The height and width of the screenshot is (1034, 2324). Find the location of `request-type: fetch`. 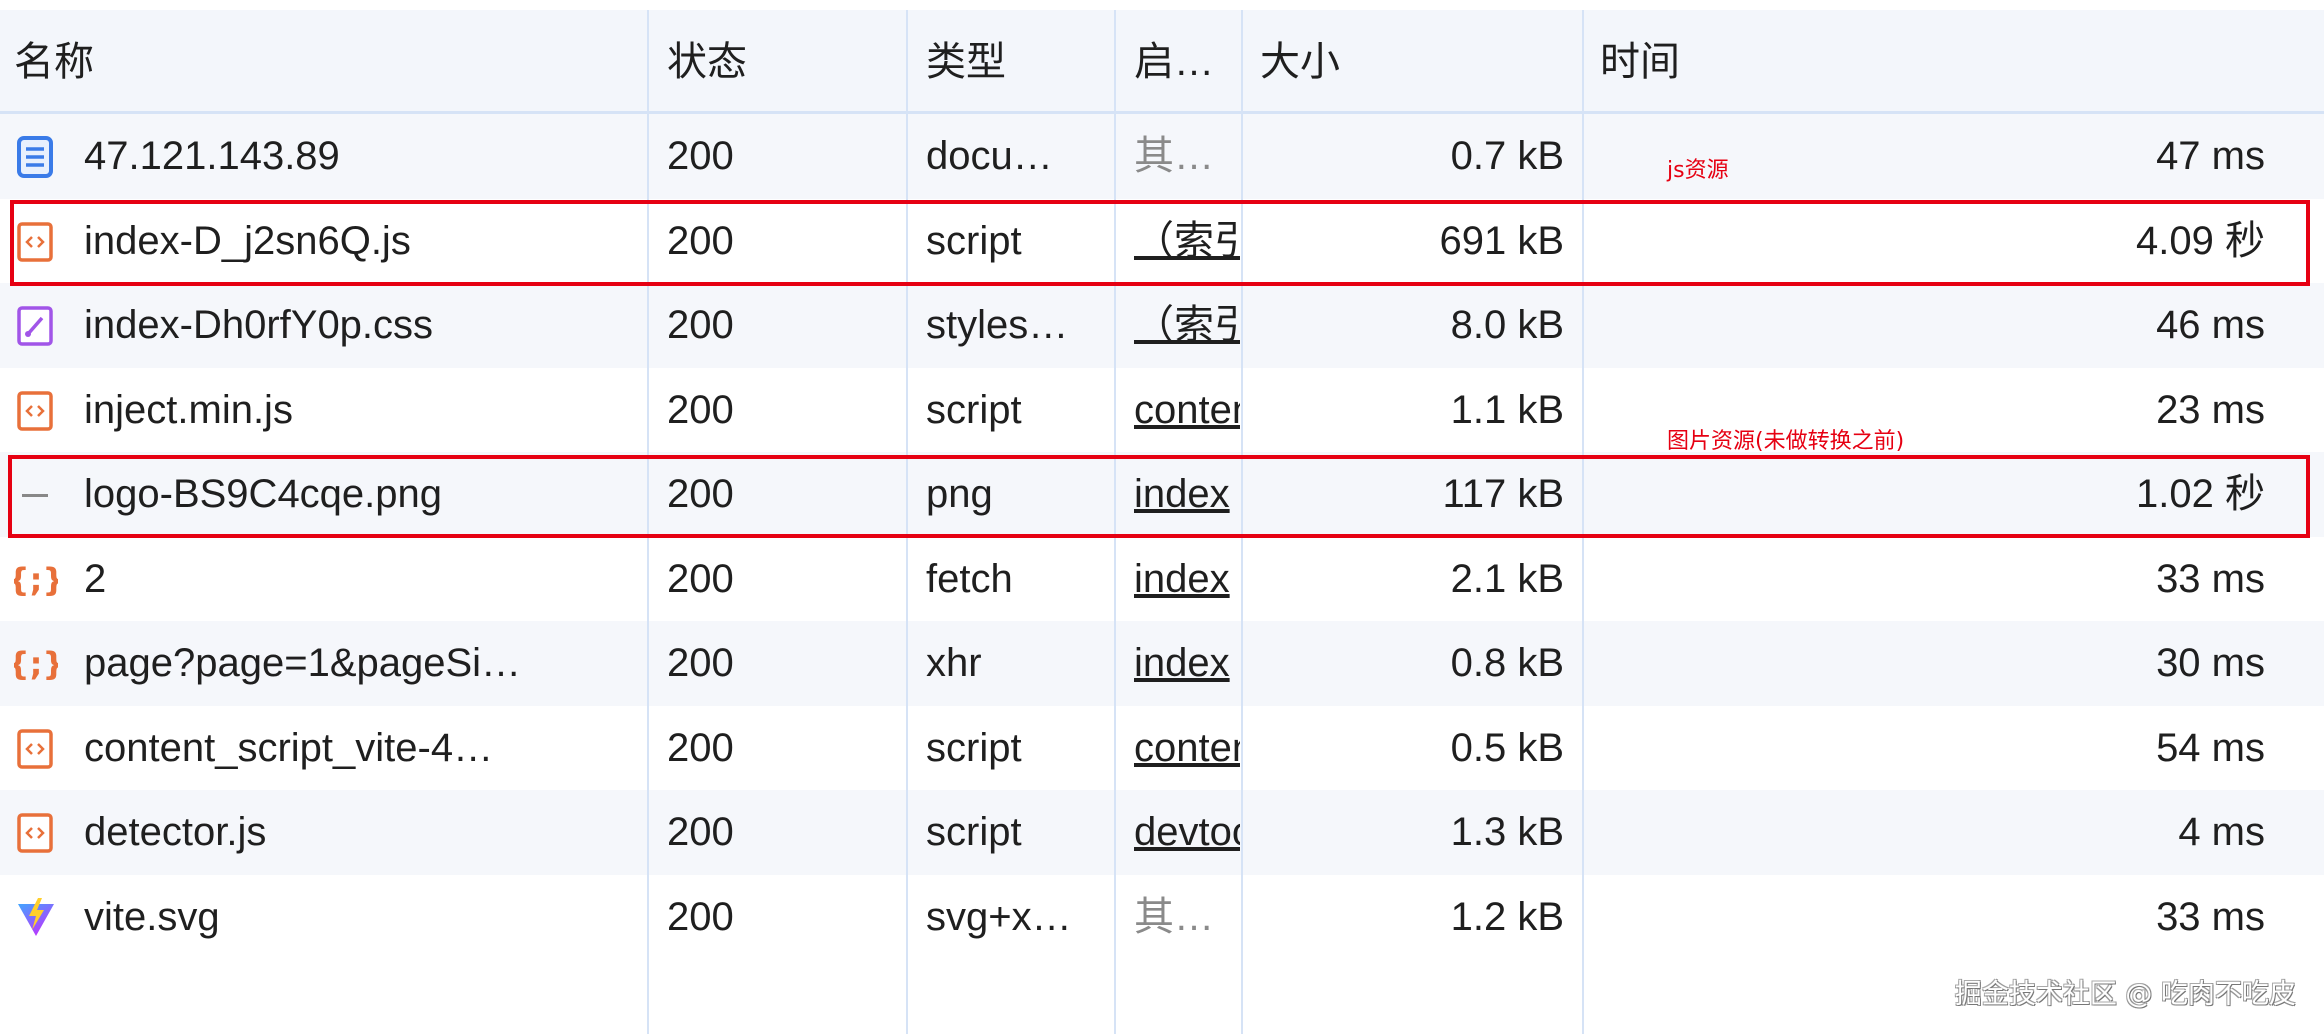

request-type: fetch is located at coordinates (969, 578).